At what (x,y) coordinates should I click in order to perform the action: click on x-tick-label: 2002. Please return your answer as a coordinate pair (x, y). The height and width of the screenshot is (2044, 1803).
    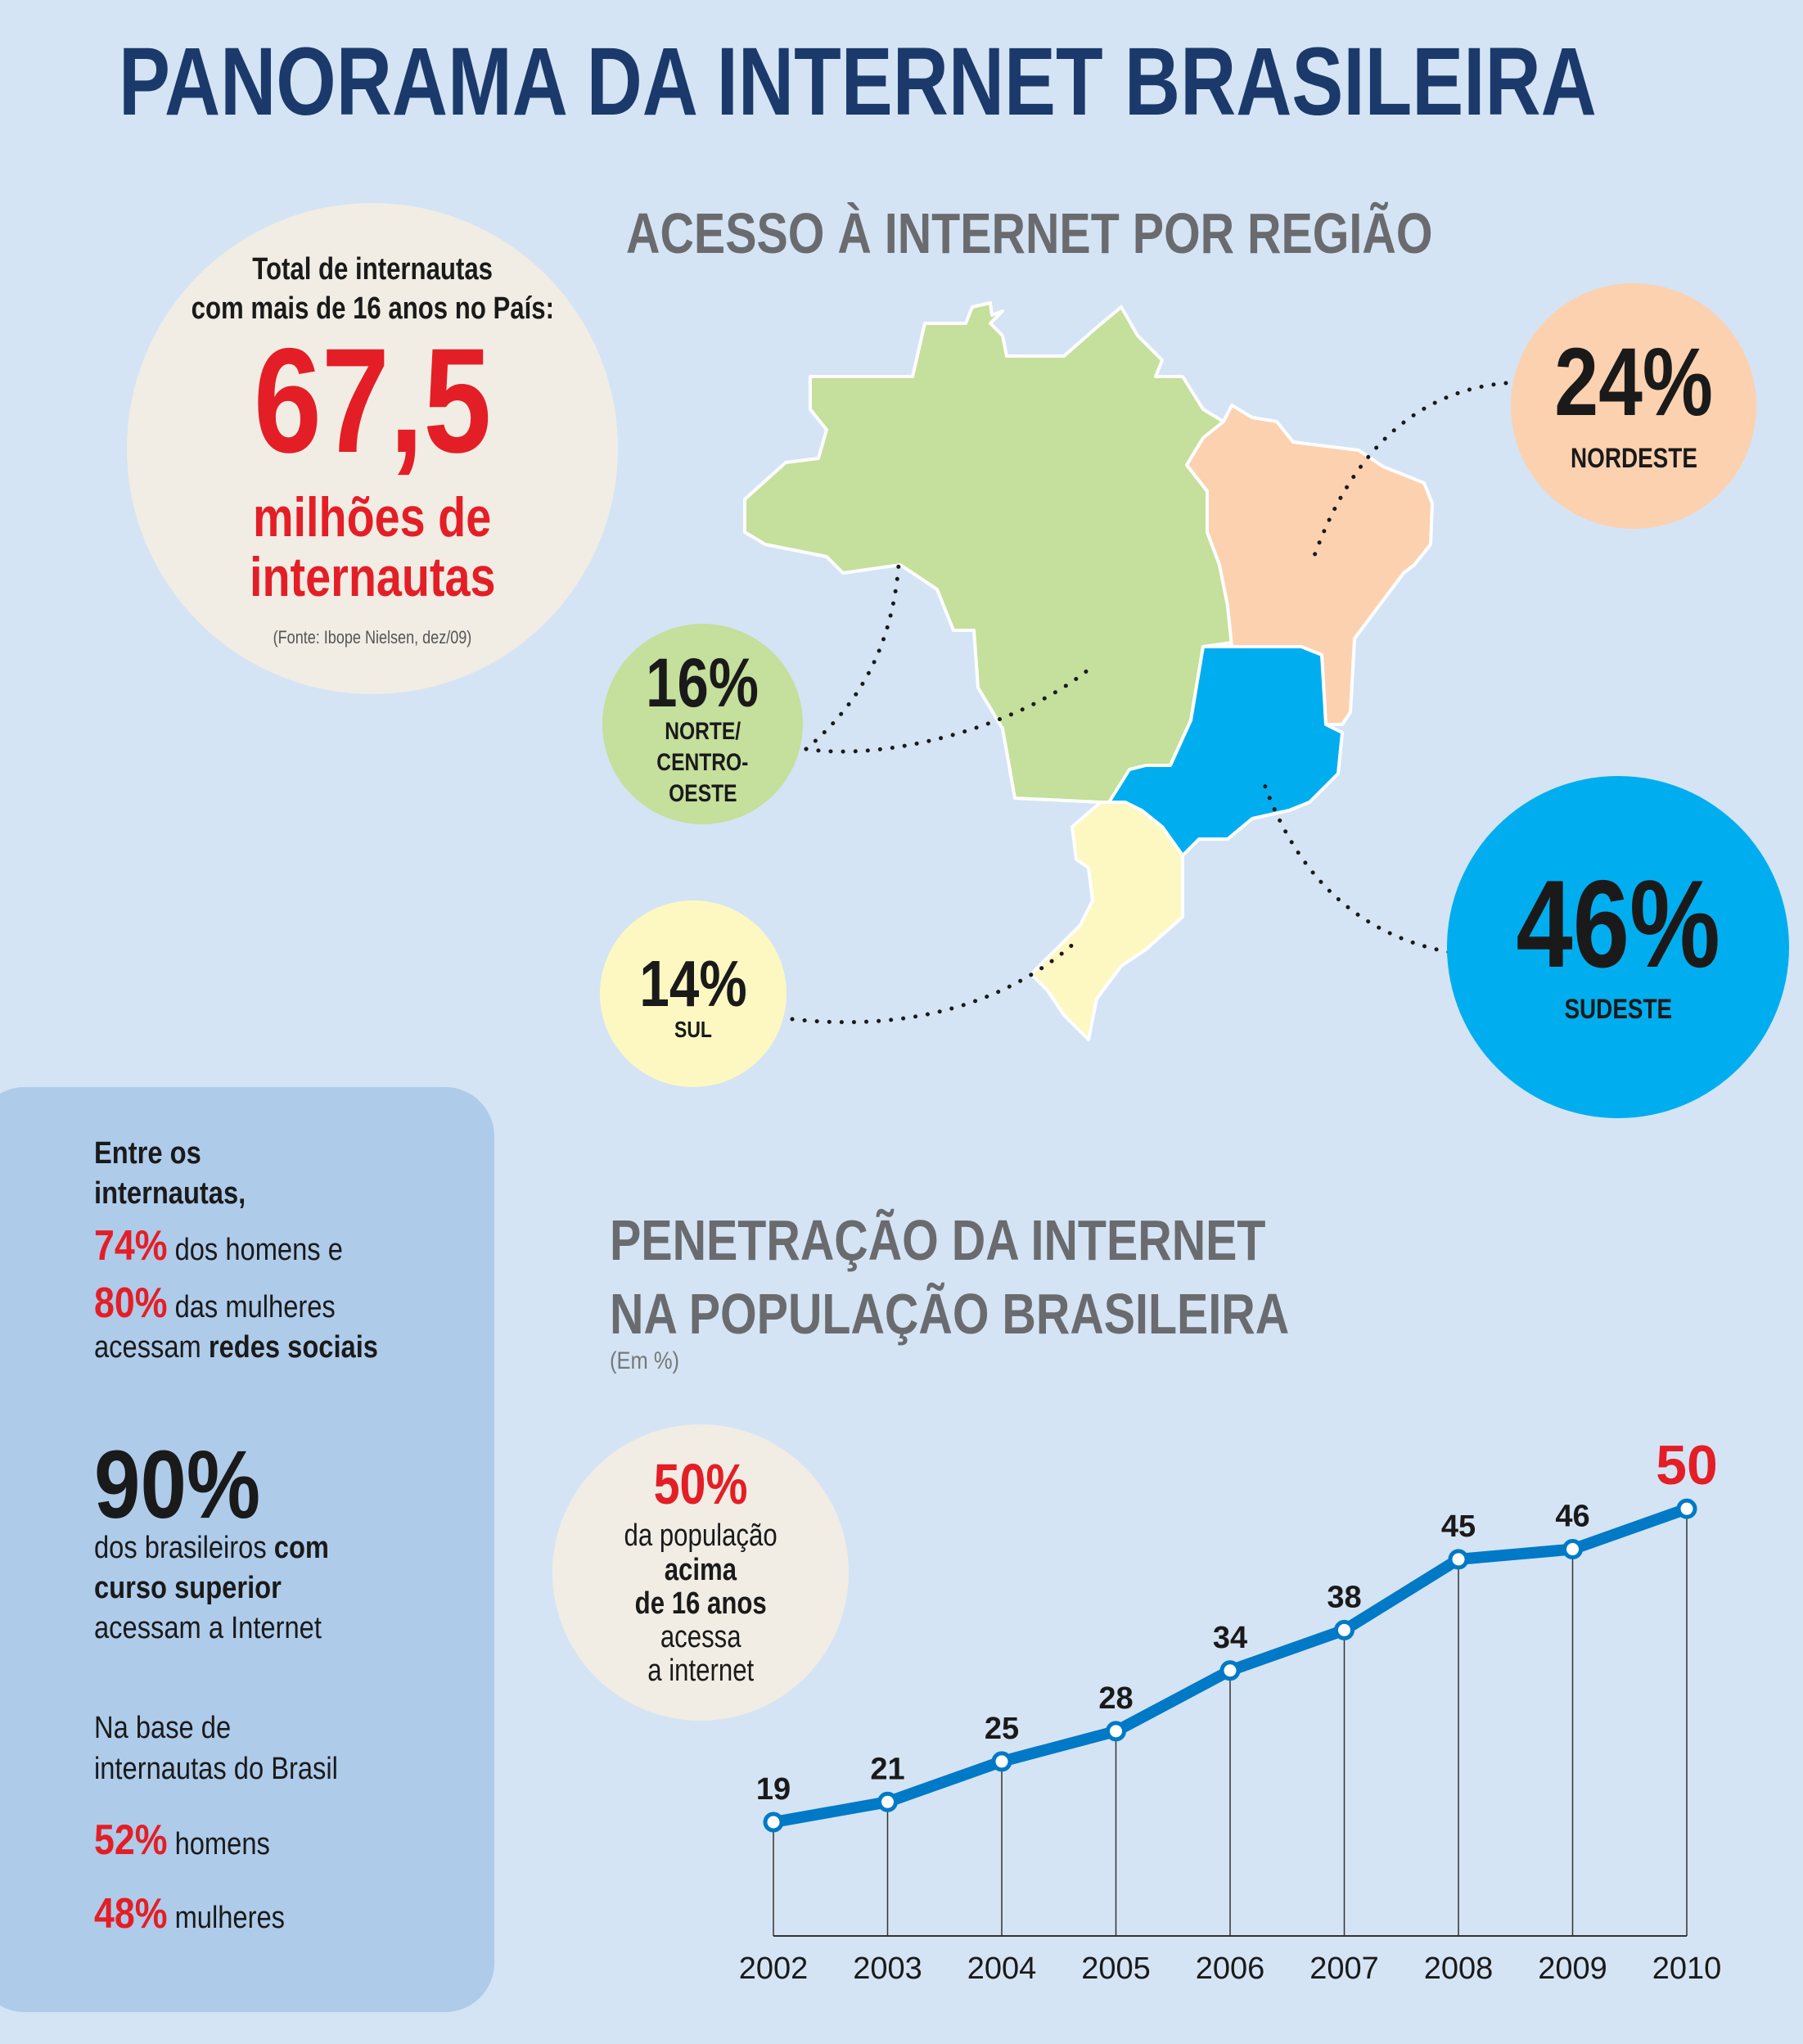
    Looking at the image, I should click on (774, 1969).